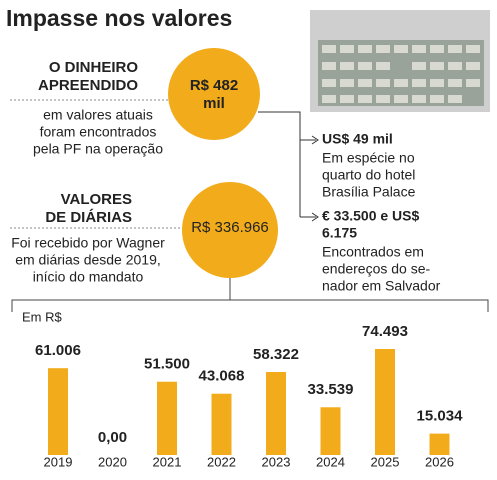 This screenshot has height=480, width=497. Describe the element at coordinates (221, 461) in the screenshot. I see `x-tick-label: 2022` at that location.